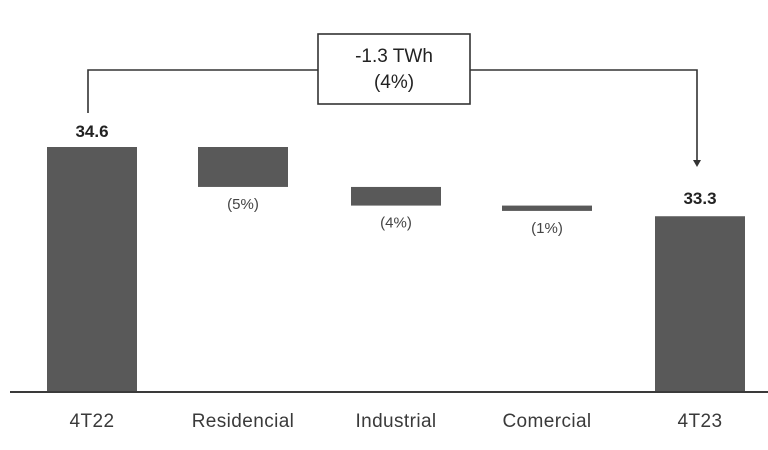  Describe the element at coordinates (699, 198) in the screenshot. I see `data-label-end-total: 33.3` at that location.